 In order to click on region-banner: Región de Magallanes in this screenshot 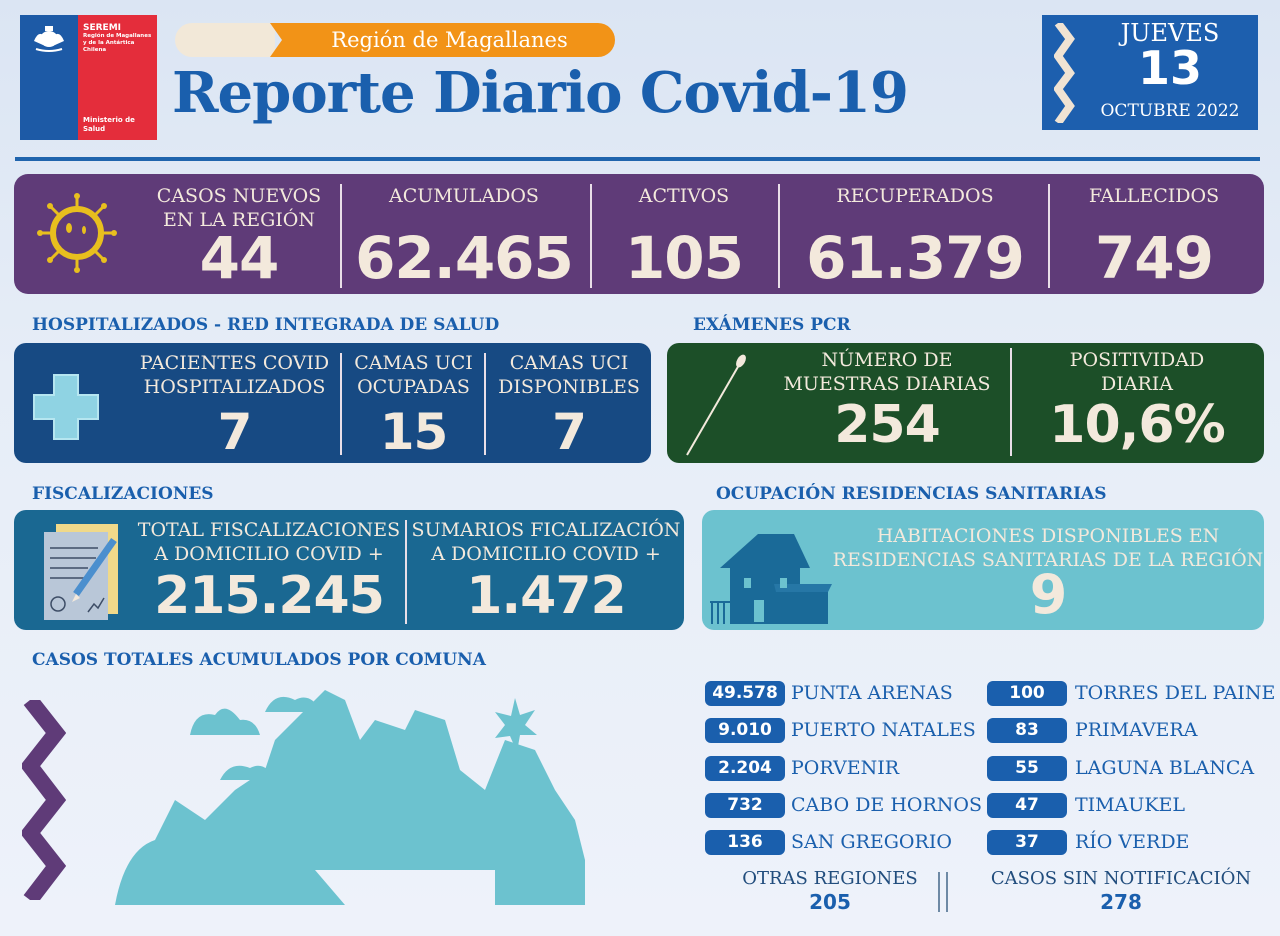, I will do `click(395, 40)`.